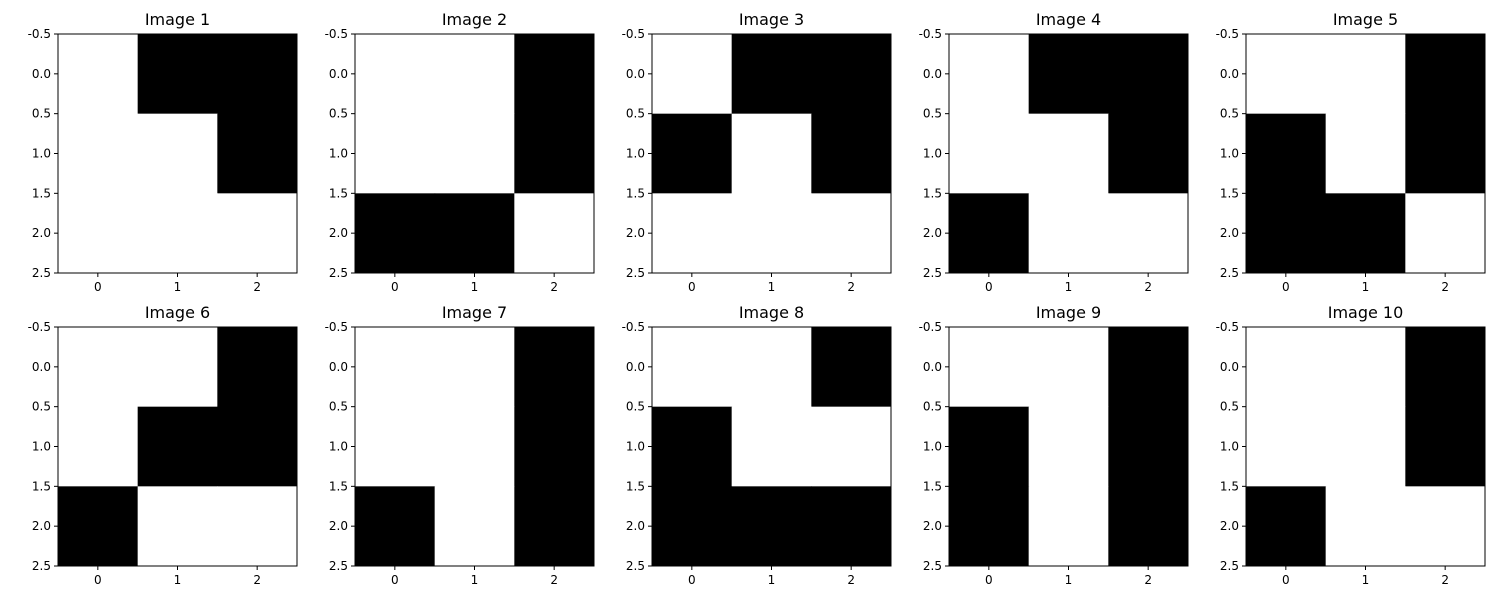 Image resolution: width=1500 pixels, height=600 pixels. I want to click on subplot-title: Image 1, so click(177, 19).